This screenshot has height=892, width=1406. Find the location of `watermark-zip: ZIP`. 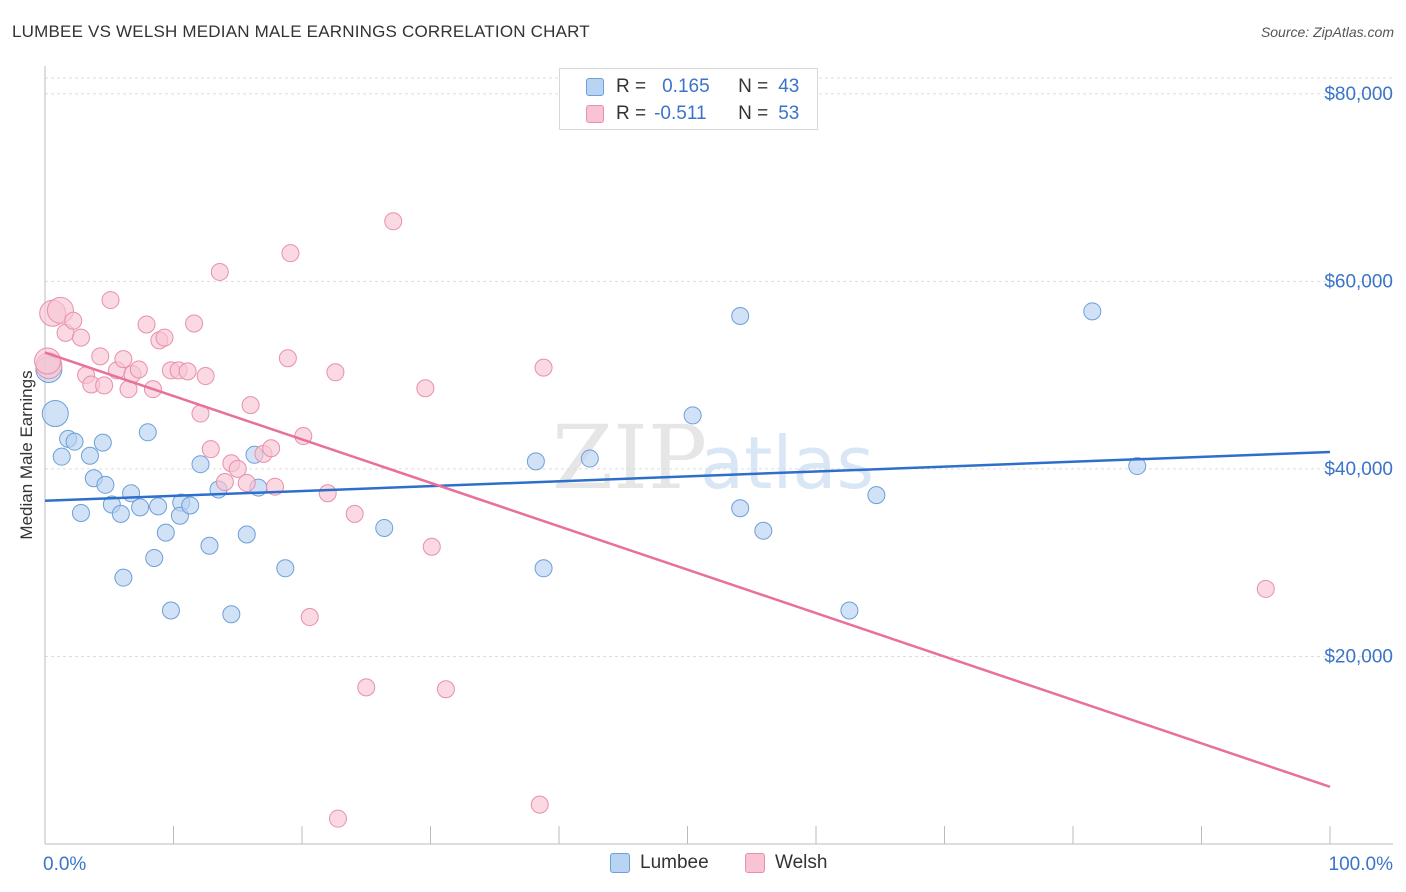

watermark-zip: ZIP is located at coordinates (629, 457).